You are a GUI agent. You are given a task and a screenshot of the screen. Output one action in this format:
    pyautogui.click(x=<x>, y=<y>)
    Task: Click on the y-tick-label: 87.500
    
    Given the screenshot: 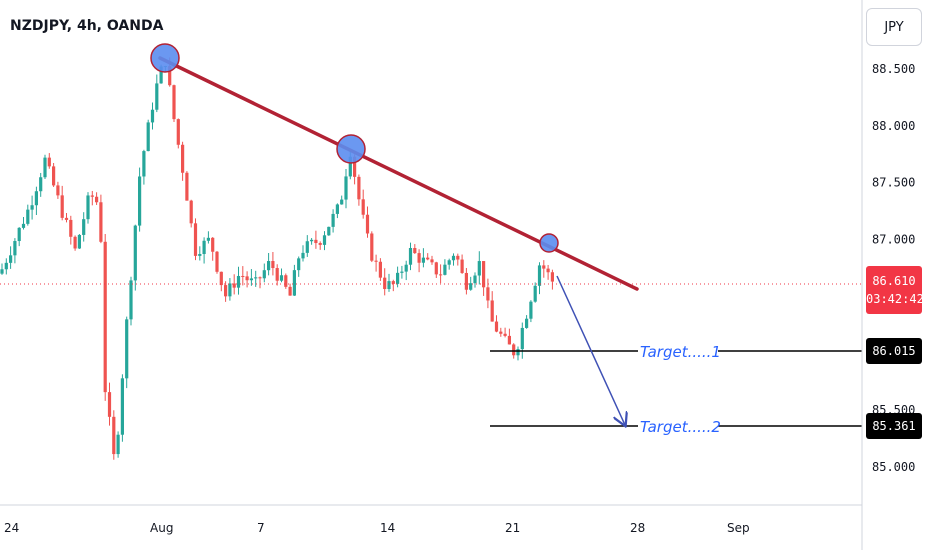 What is the action you would take?
    pyautogui.click(x=893, y=183)
    